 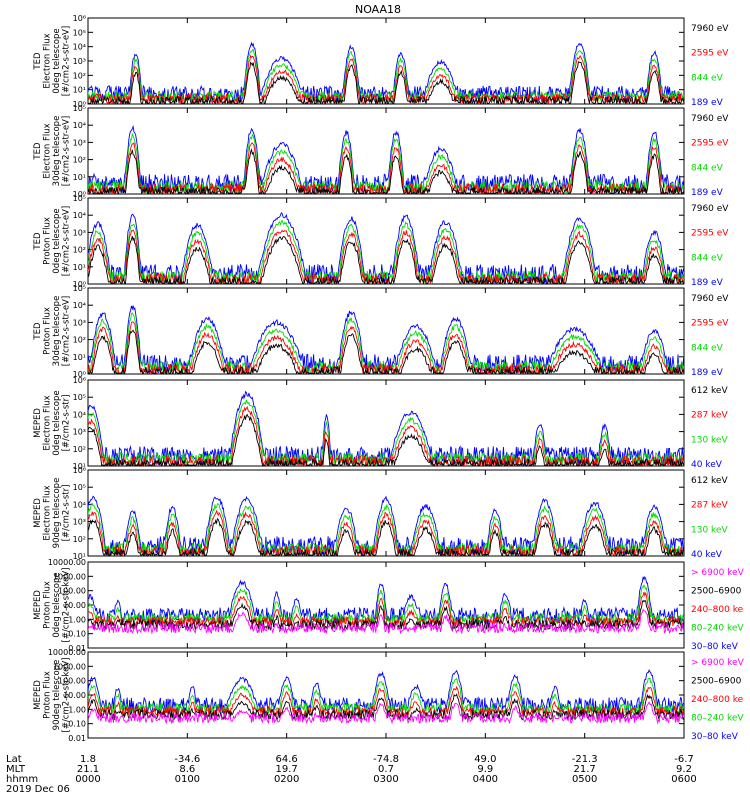 I want to click on footer-row-label-mlt: MLT, so click(x=16, y=769).